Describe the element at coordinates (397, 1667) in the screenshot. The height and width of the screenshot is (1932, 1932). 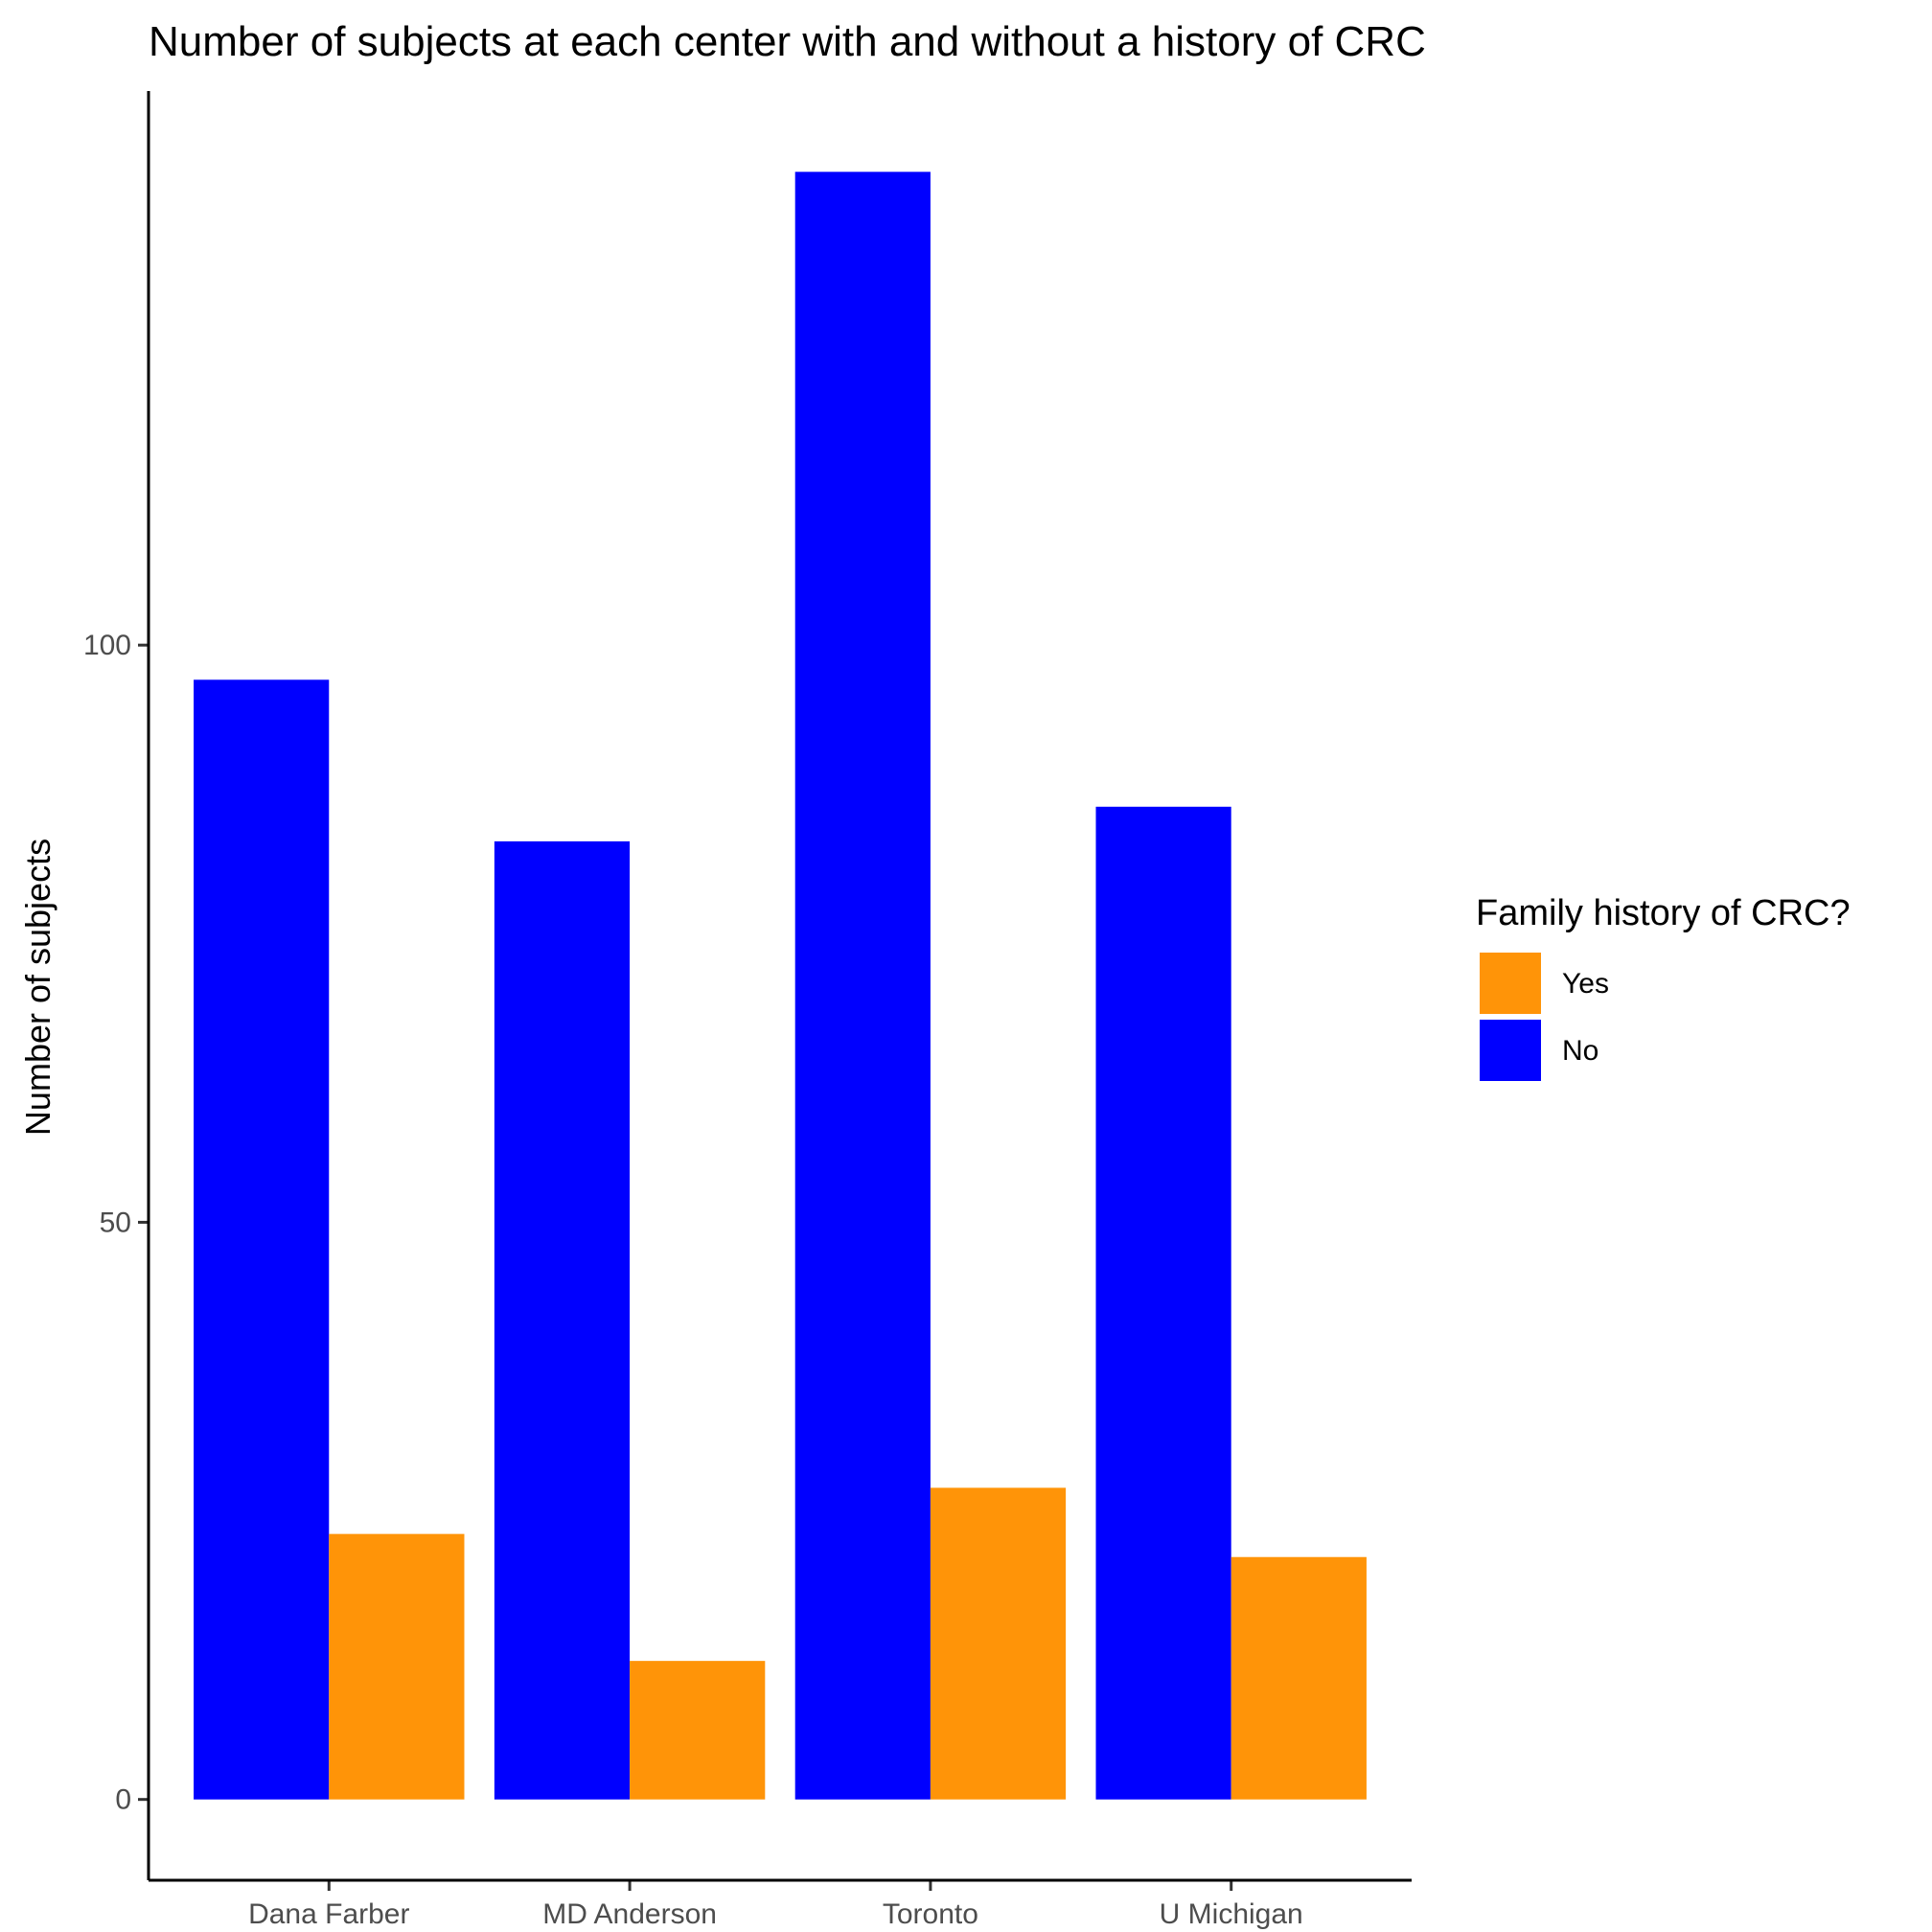
I see `bar-dana-farber-yes` at that location.